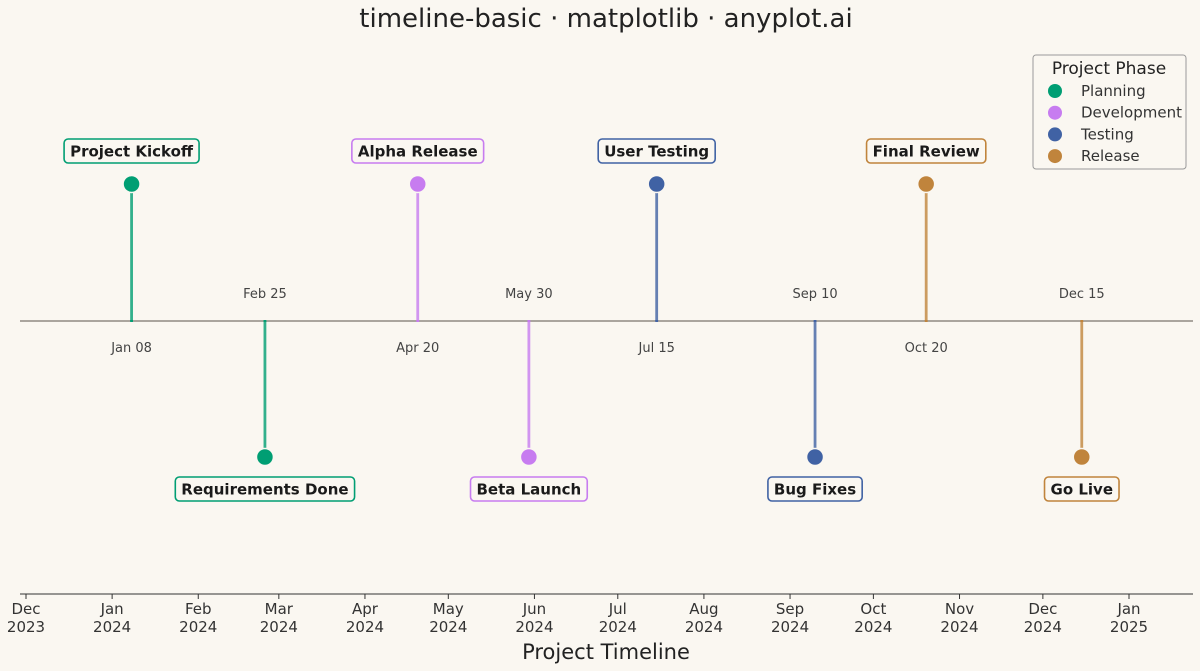 This screenshot has width=1200, height=671. Describe the element at coordinates (1131, 113) in the screenshot. I see `legend-label: Development` at that location.